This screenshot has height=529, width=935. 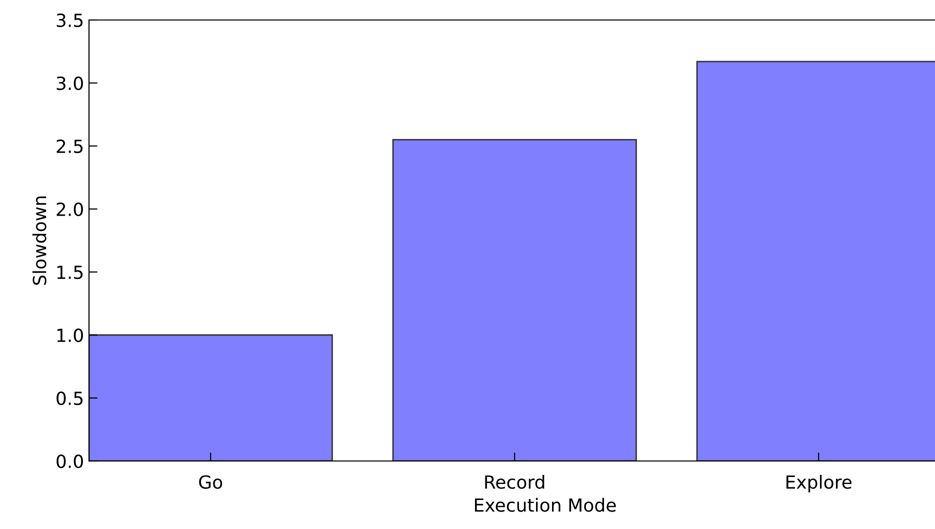 What do you see at coordinates (69, 398) in the screenshot?
I see `y-tick-label: 0.5` at bounding box center [69, 398].